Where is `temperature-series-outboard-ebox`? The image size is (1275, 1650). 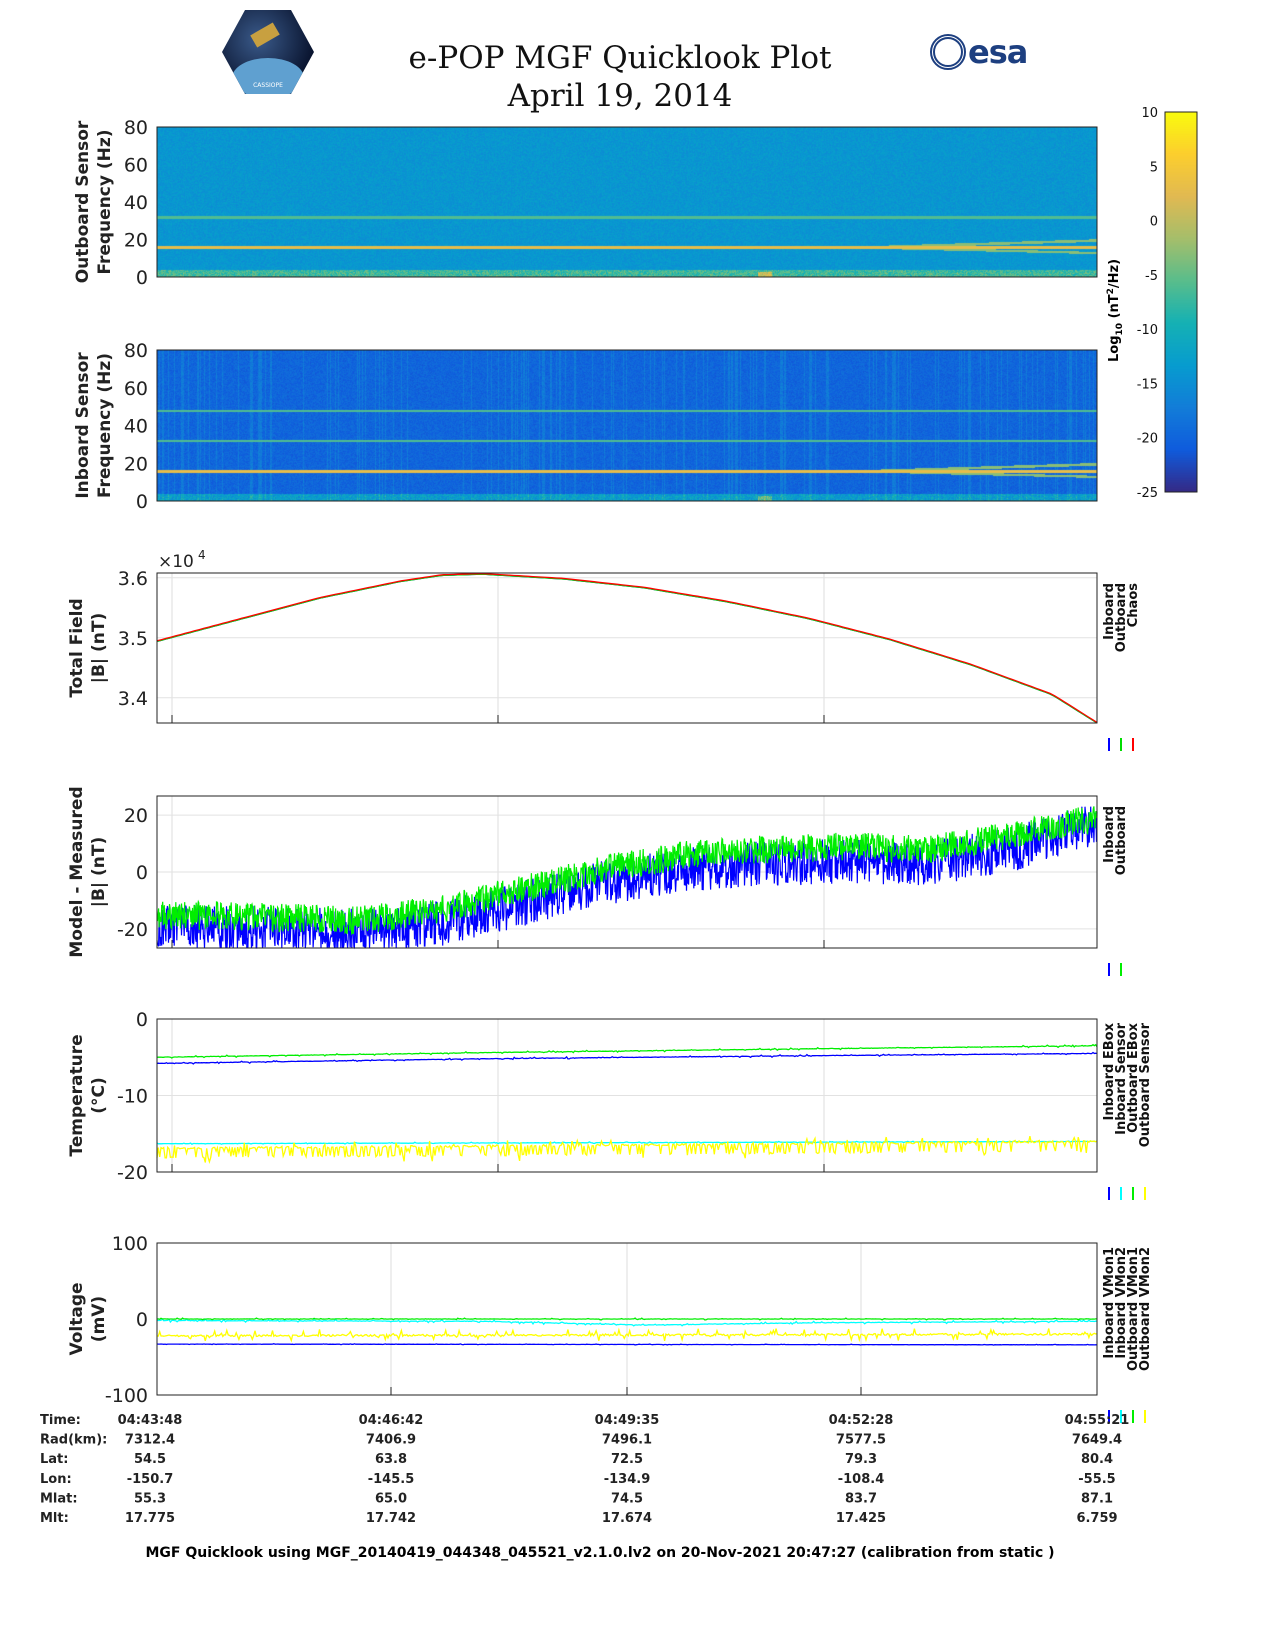 temperature-series-outboard-ebox is located at coordinates (627, 1051).